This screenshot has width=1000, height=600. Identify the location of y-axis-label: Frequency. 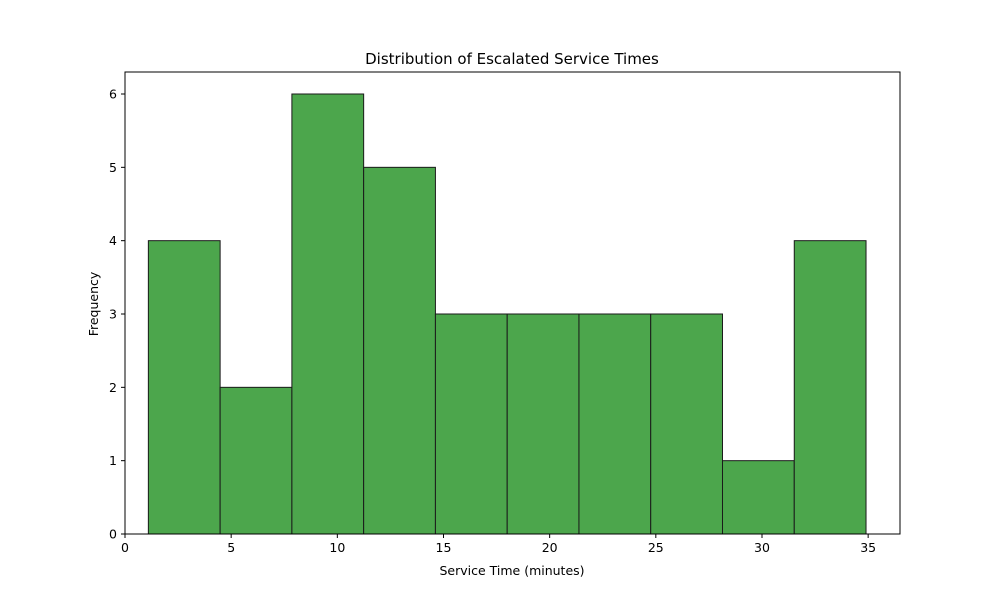
(93, 303).